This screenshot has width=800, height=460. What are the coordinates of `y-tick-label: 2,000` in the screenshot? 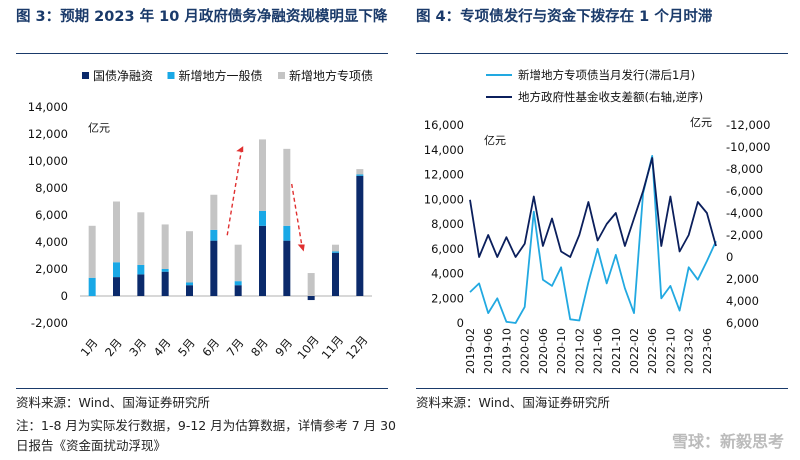 It's located at (51, 269).